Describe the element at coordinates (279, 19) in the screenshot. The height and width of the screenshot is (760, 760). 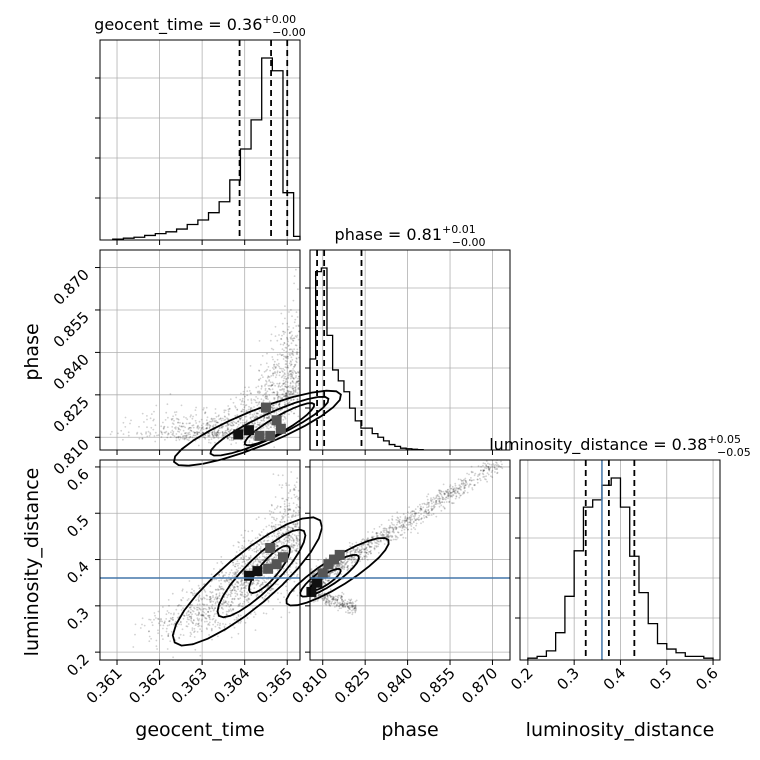
I see `title-upper-error: +0.00` at that location.